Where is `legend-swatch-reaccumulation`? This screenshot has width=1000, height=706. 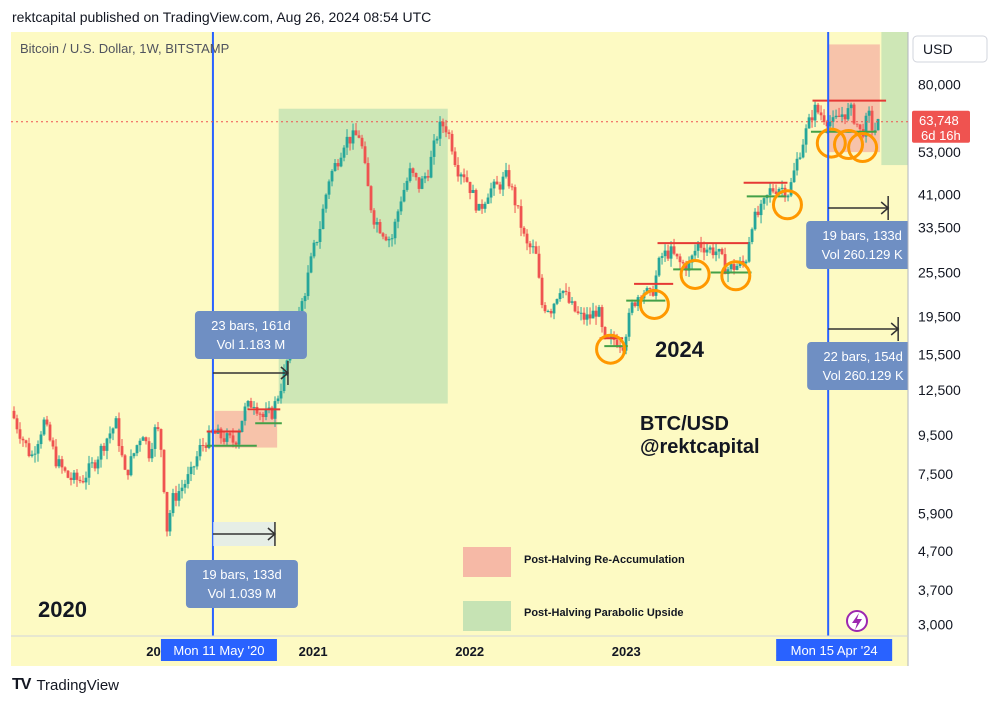 legend-swatch-reaccumulation is located at coordinates (487, 562).